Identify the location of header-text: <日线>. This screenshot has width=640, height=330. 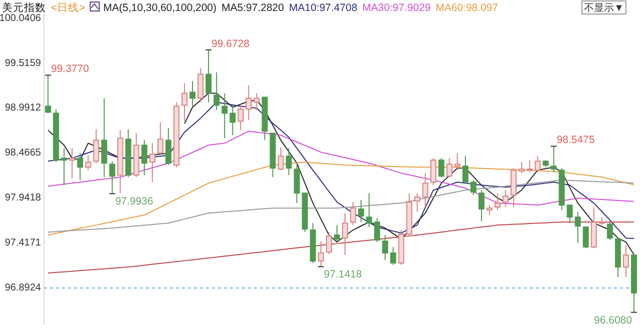
(68, 8).